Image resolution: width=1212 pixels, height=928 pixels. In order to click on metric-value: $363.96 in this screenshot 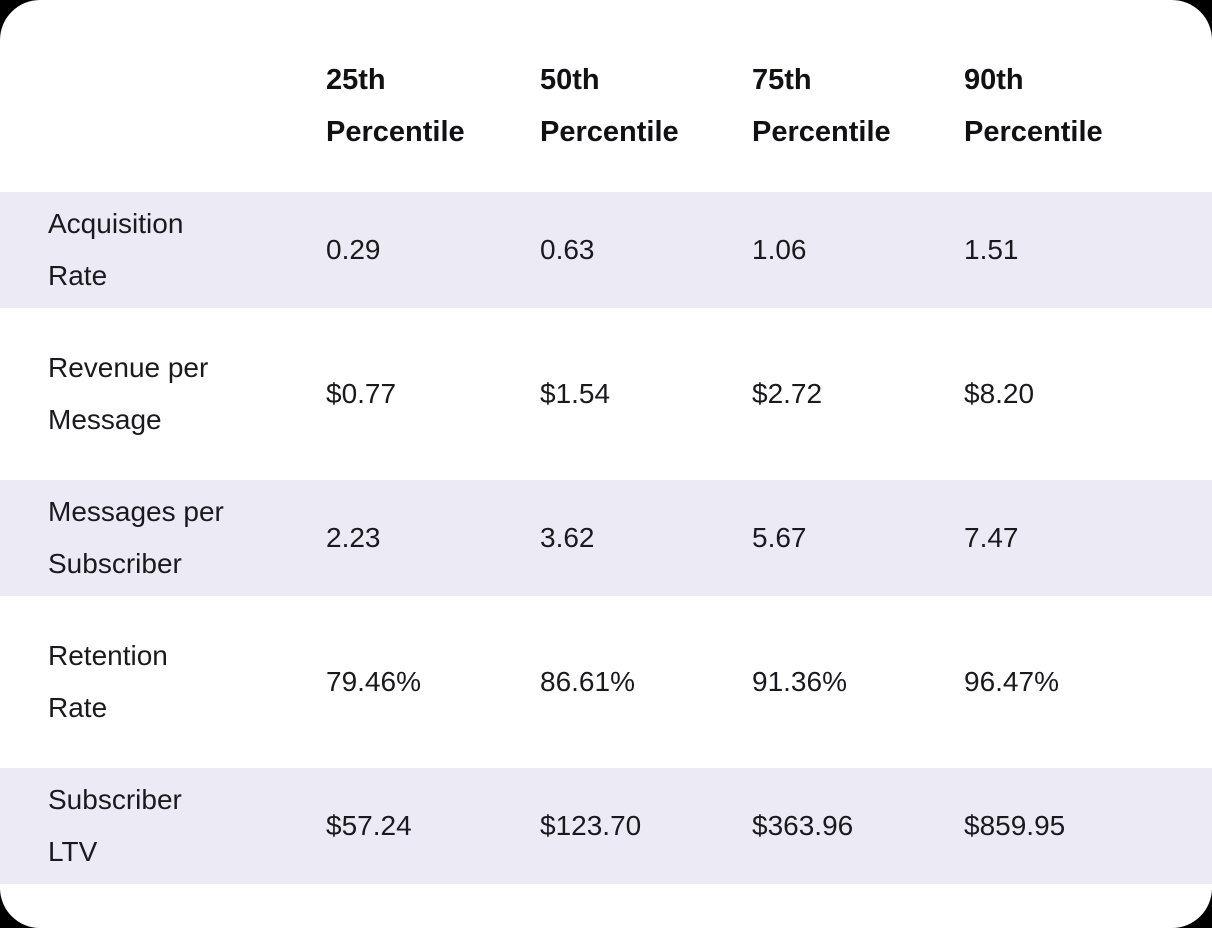, I will do `click(858, 826)`.